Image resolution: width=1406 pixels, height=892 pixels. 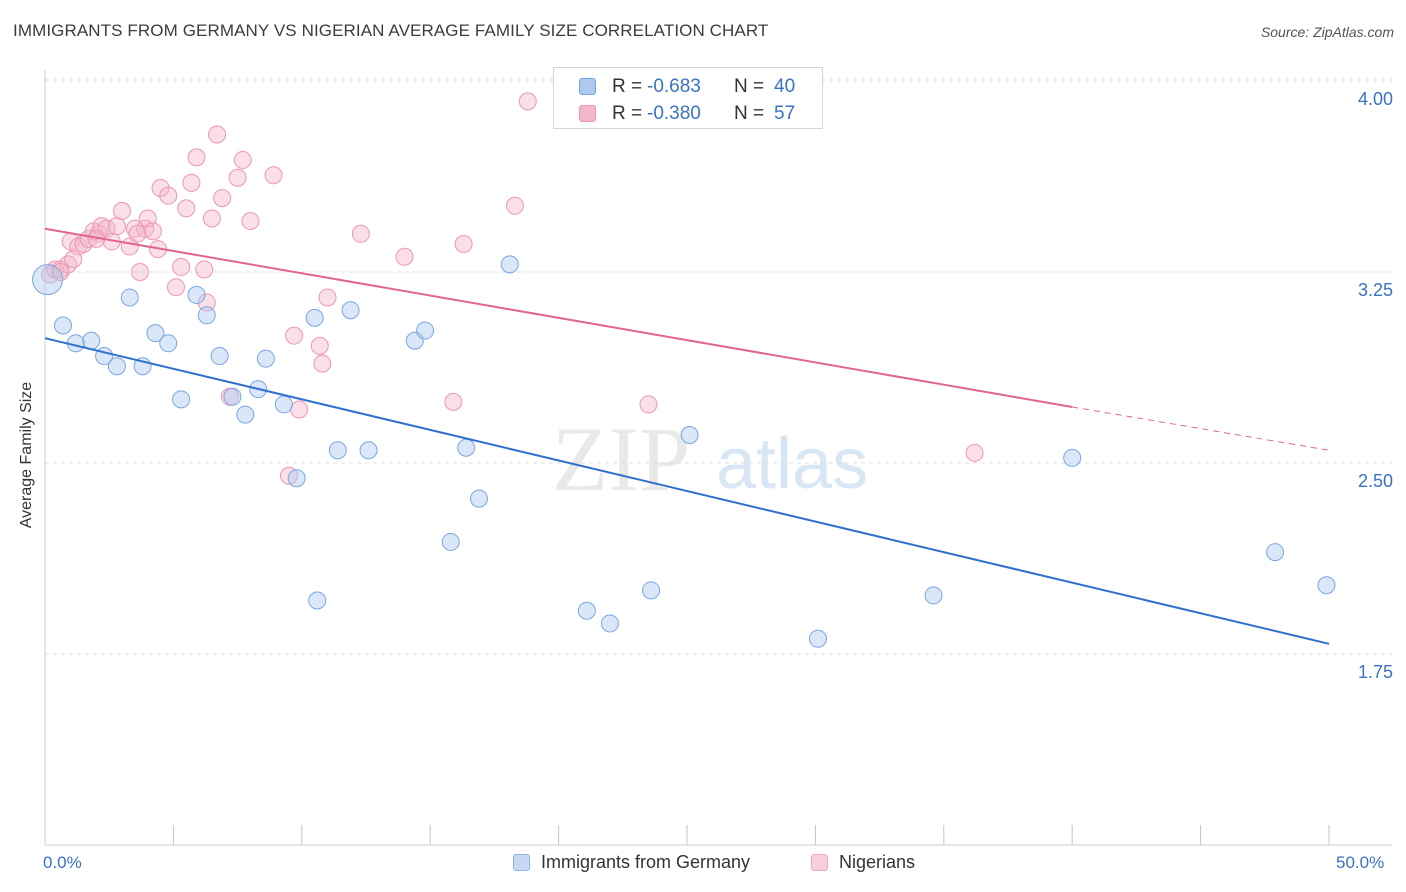 What do you see at coordinates (587, 113) in the screenshot?
I see `nigerians-swatch` at bounding box center [587, 113].